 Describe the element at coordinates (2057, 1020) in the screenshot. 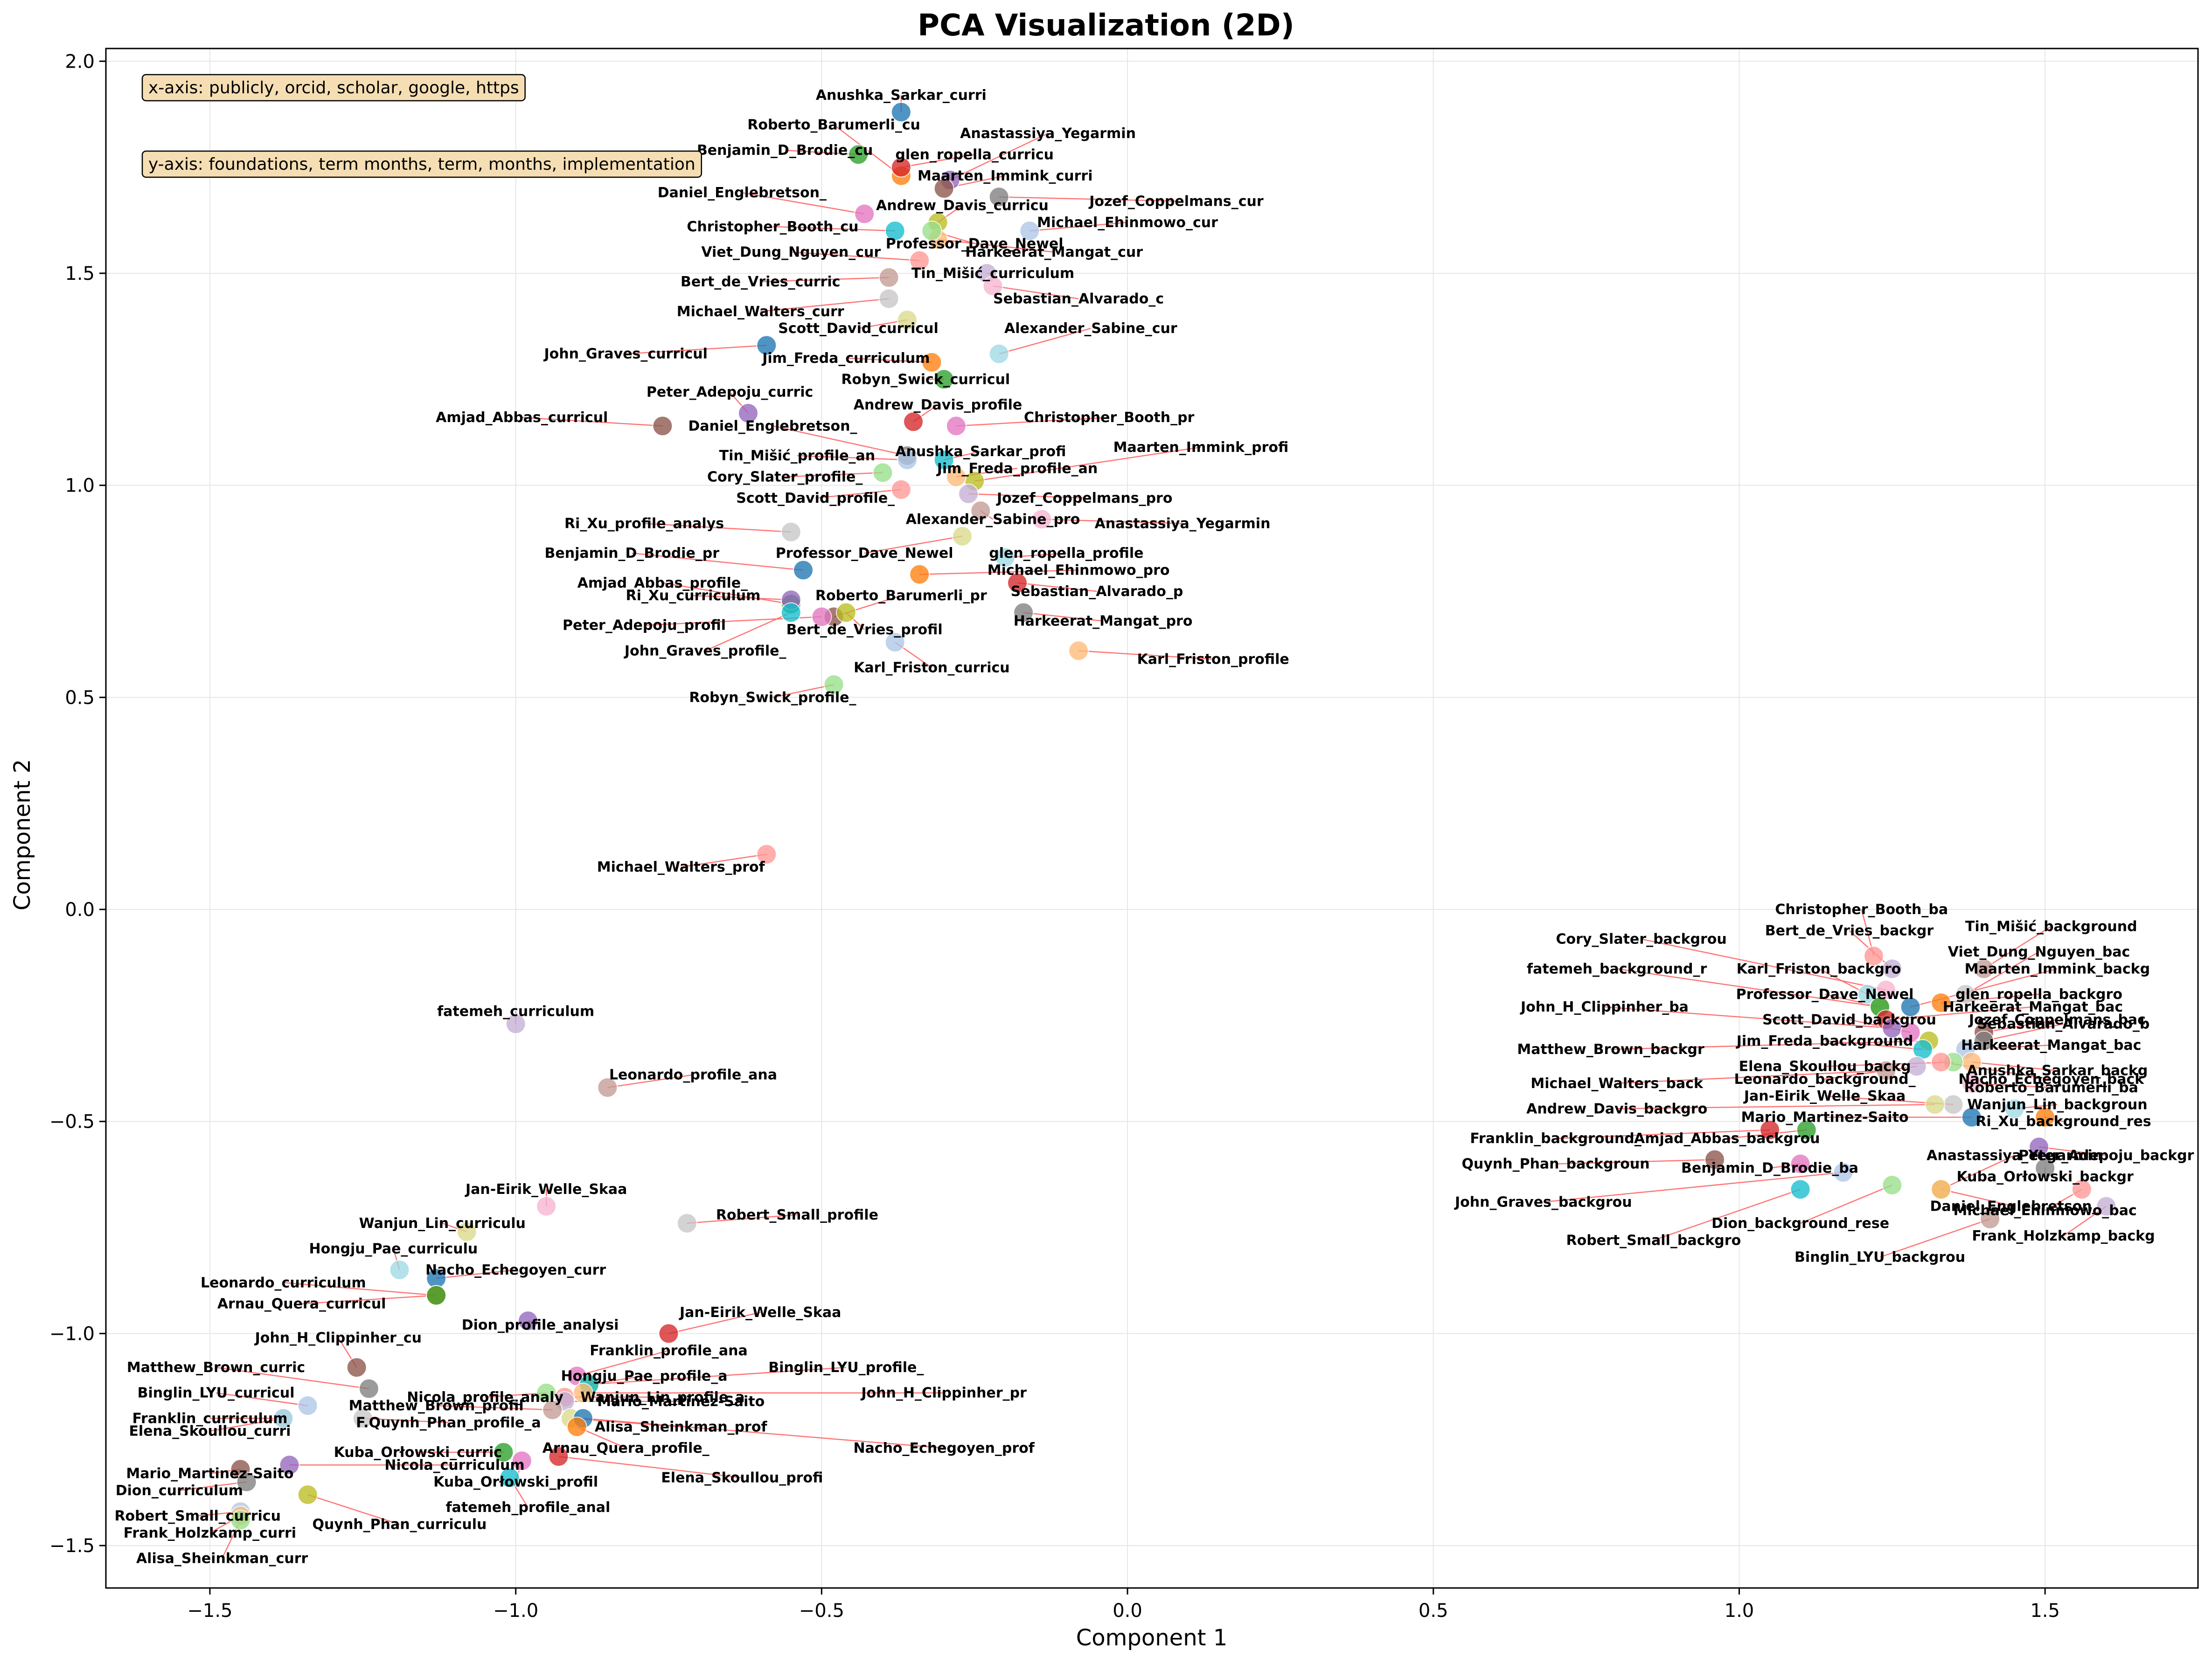

I see `point-label: Jozef_Coppelmans_bac` at that location.